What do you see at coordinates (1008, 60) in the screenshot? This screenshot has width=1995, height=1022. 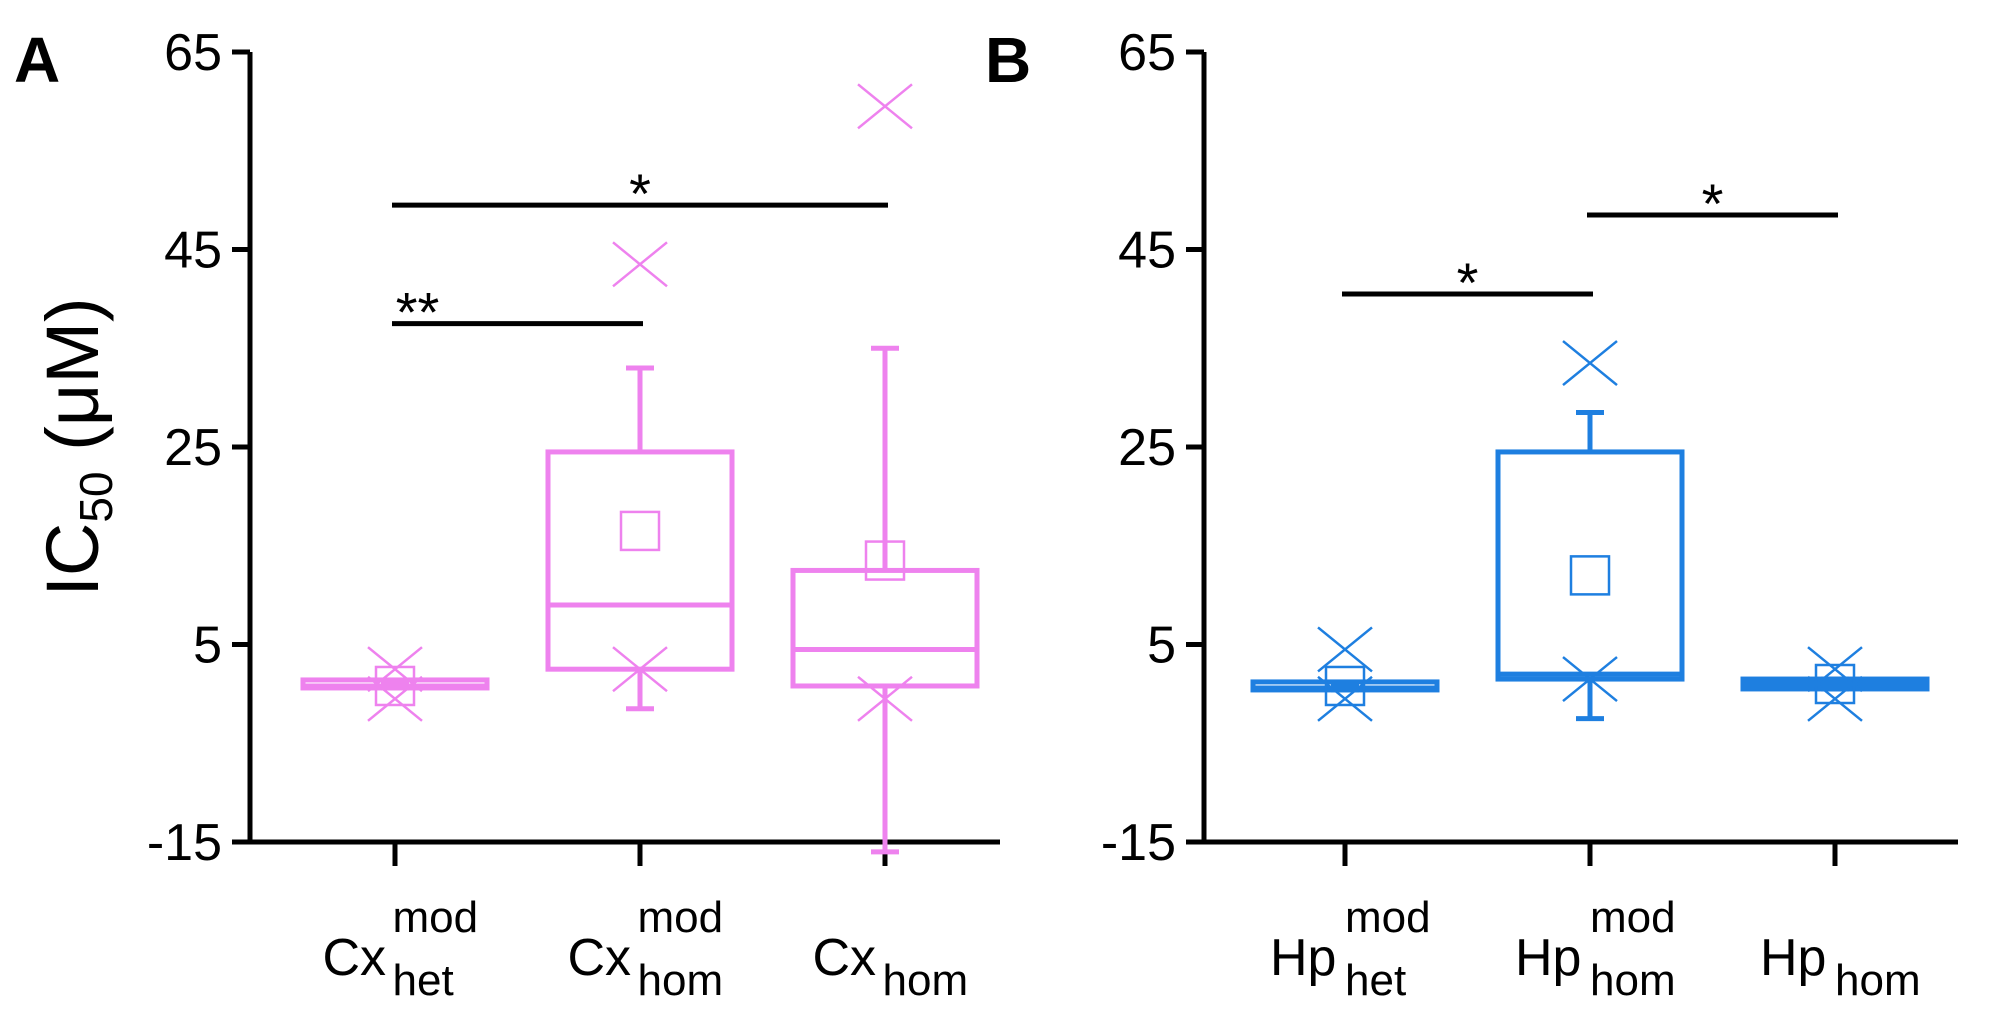 I see `panel-label: B` at bounding box center [1008, 60].